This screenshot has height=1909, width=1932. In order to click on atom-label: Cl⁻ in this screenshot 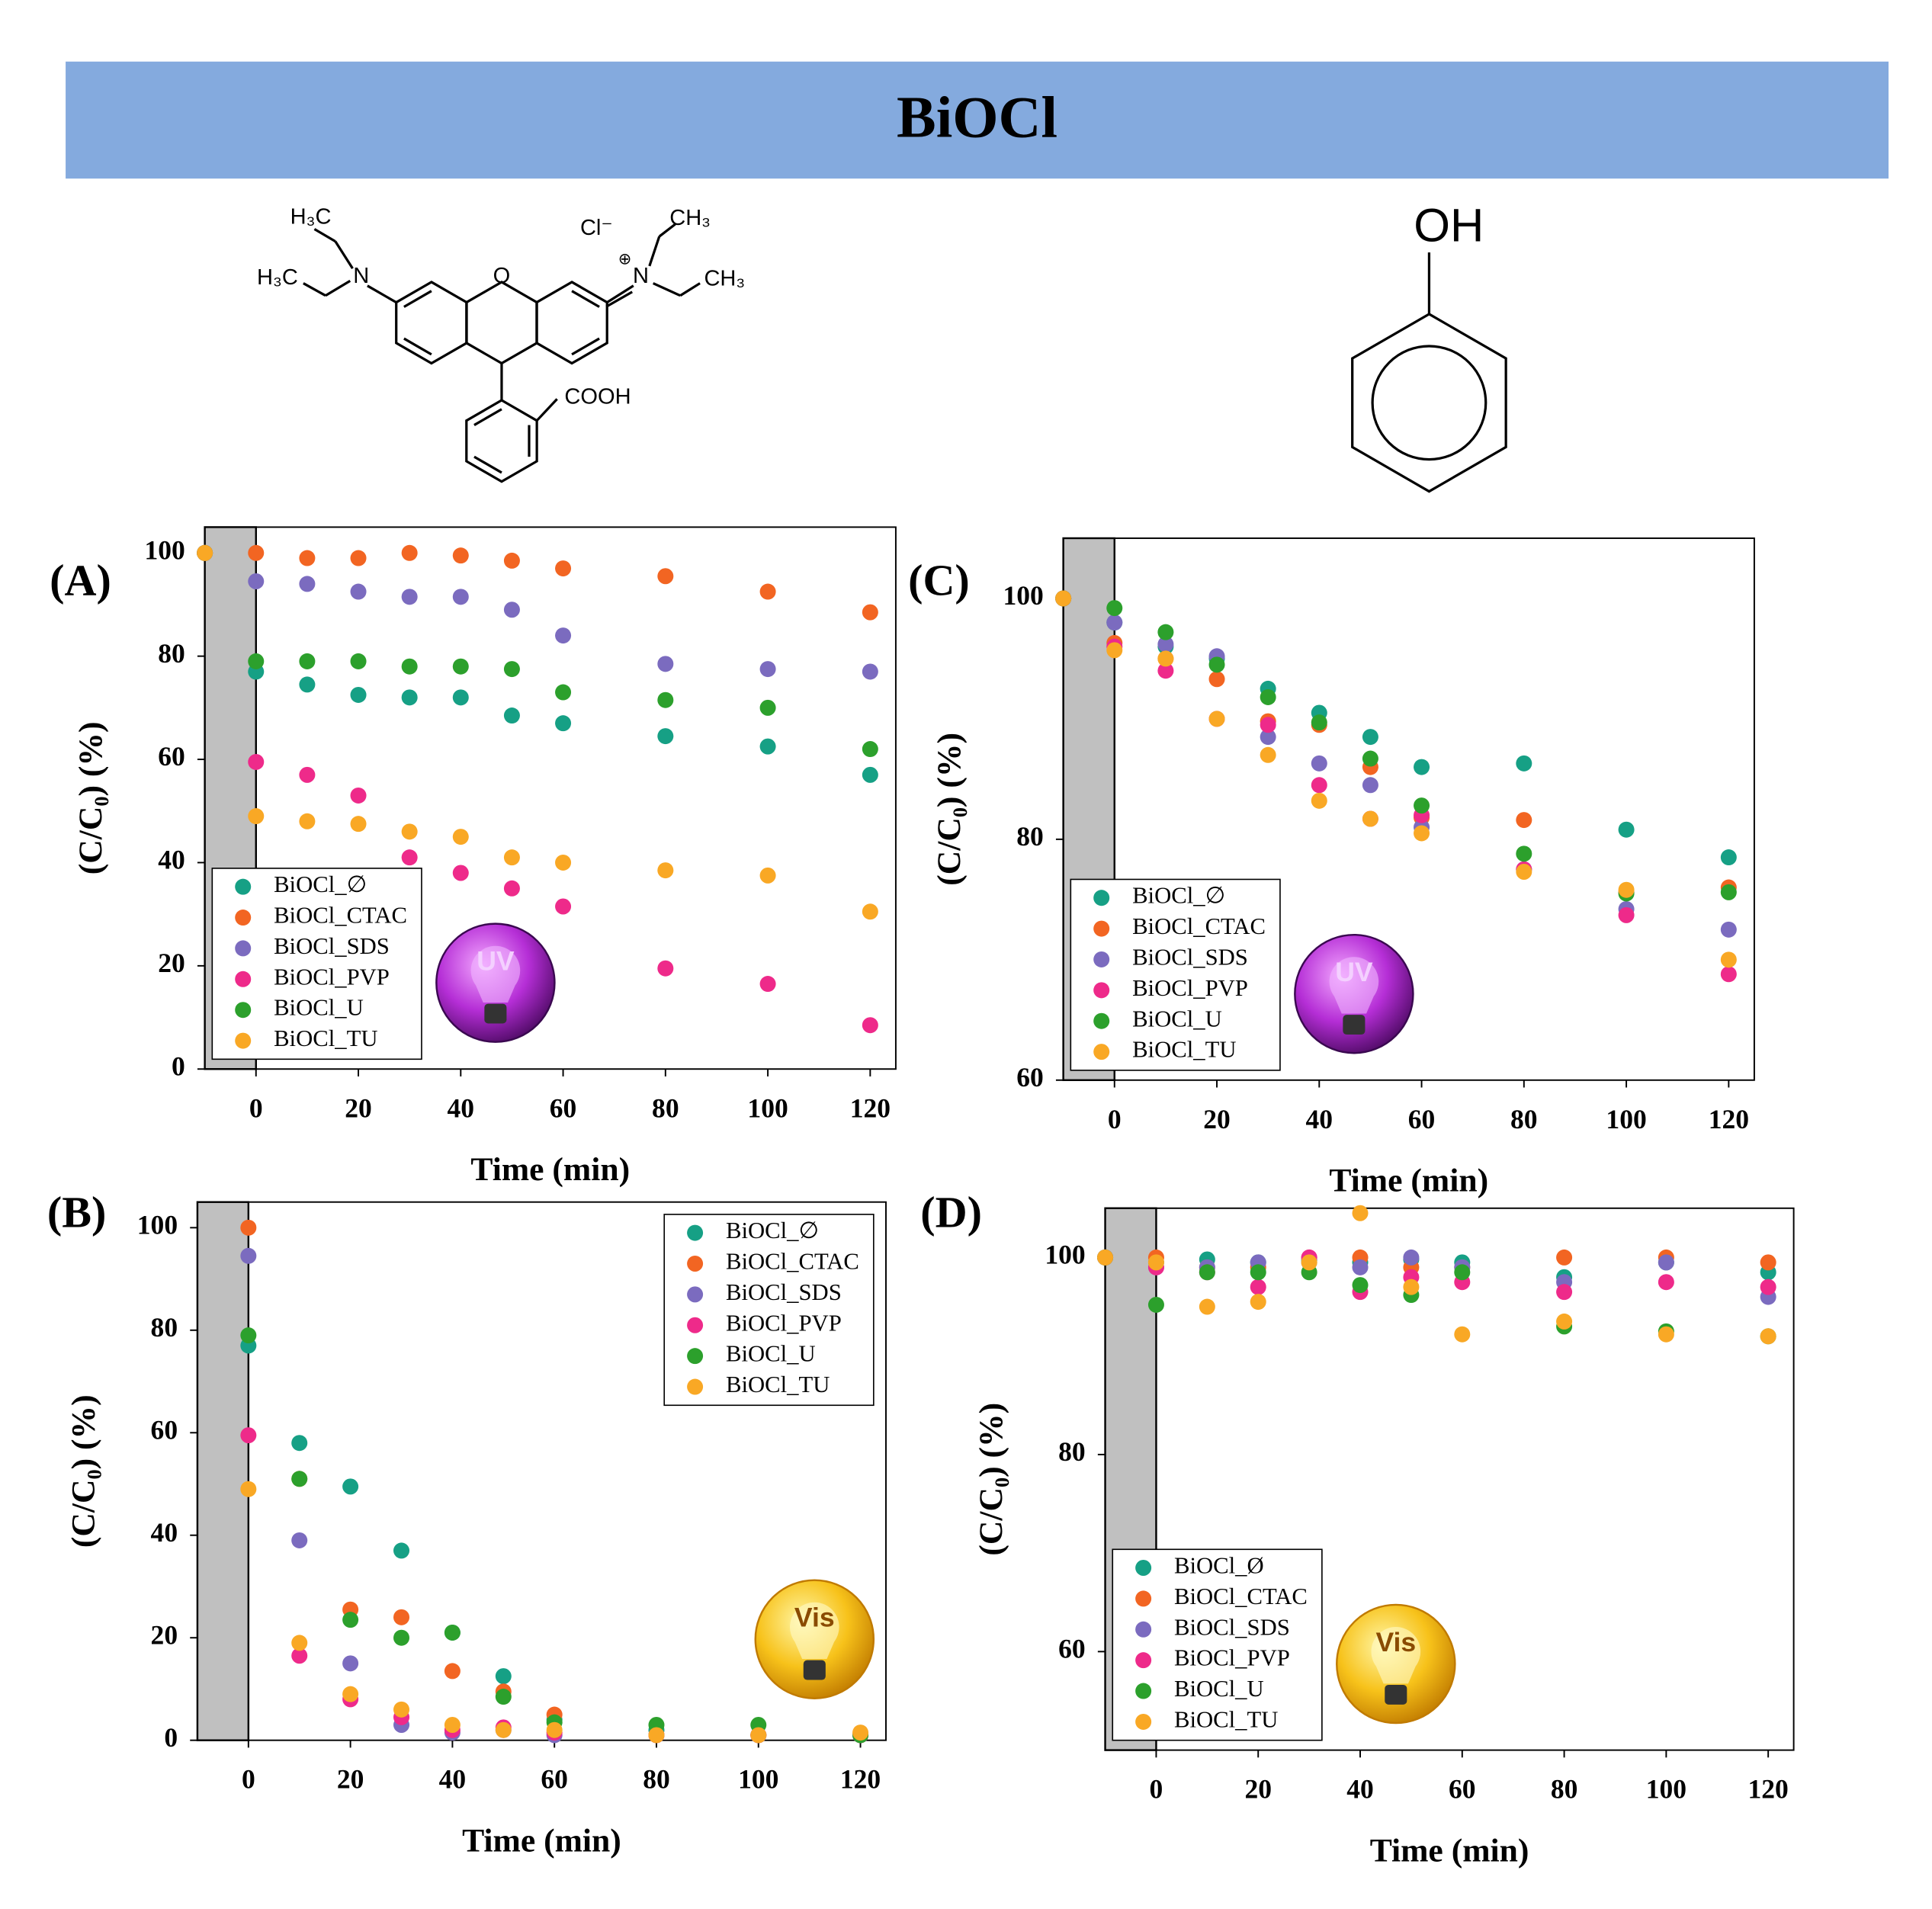, I will do `click(596, 228)`.